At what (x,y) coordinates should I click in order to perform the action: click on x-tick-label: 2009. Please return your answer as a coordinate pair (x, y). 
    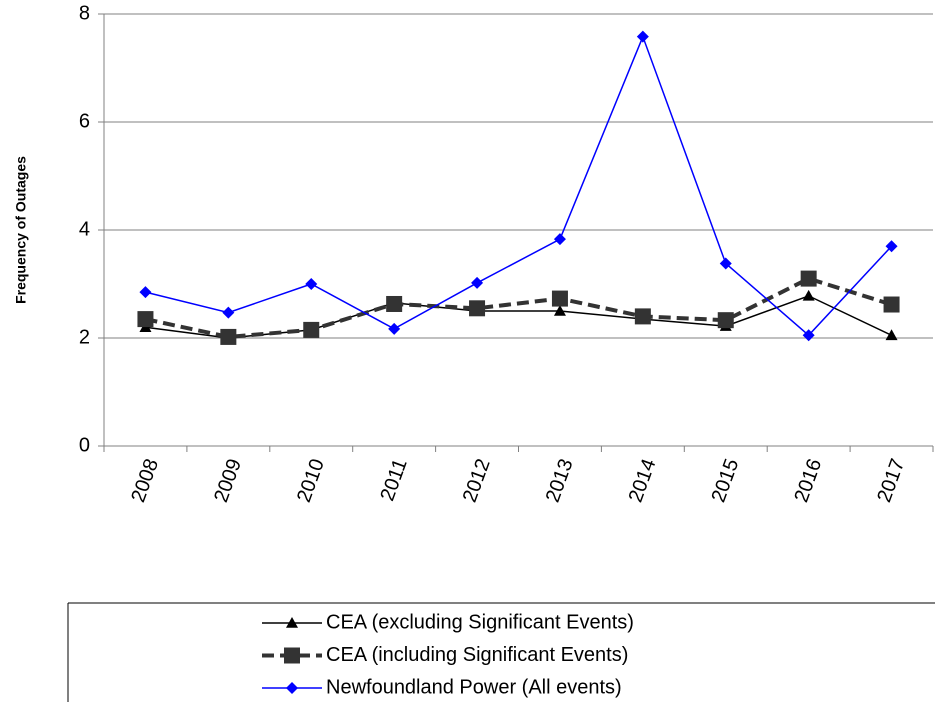
    Looking at the image, I should click on (228, 480).